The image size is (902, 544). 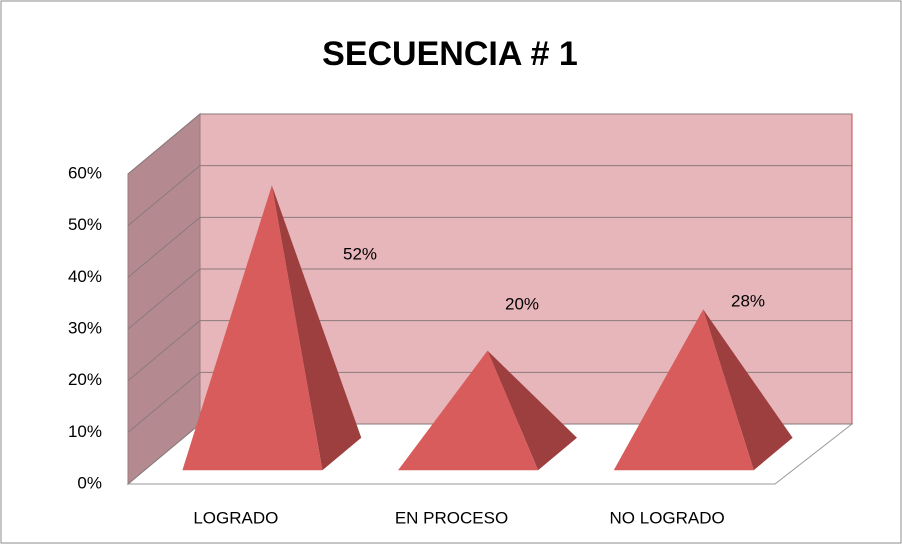 What do you see at coordinates (89, 482) in the screenshot?
I see `y-tick-label: 0%` at bounding box center [89, 482].